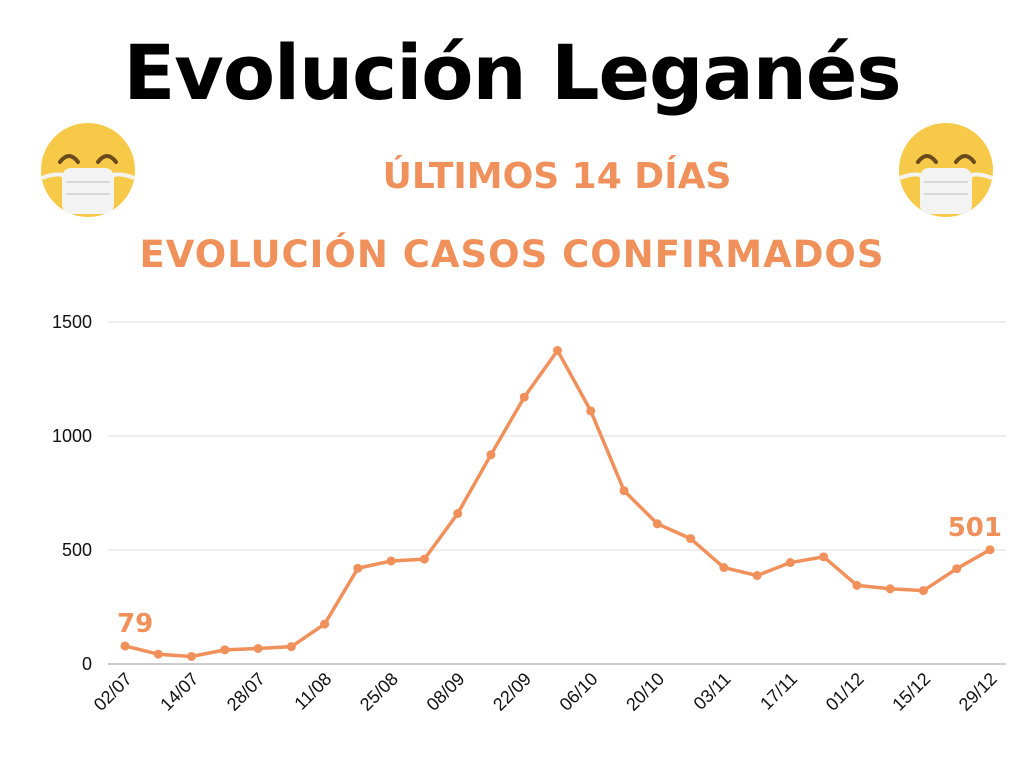 This screenshot has height=768, width=1024. What do you see at coordinates (975, 528) in the screenshot?
I see `data-label: 501` at bounding box center [975, 528].